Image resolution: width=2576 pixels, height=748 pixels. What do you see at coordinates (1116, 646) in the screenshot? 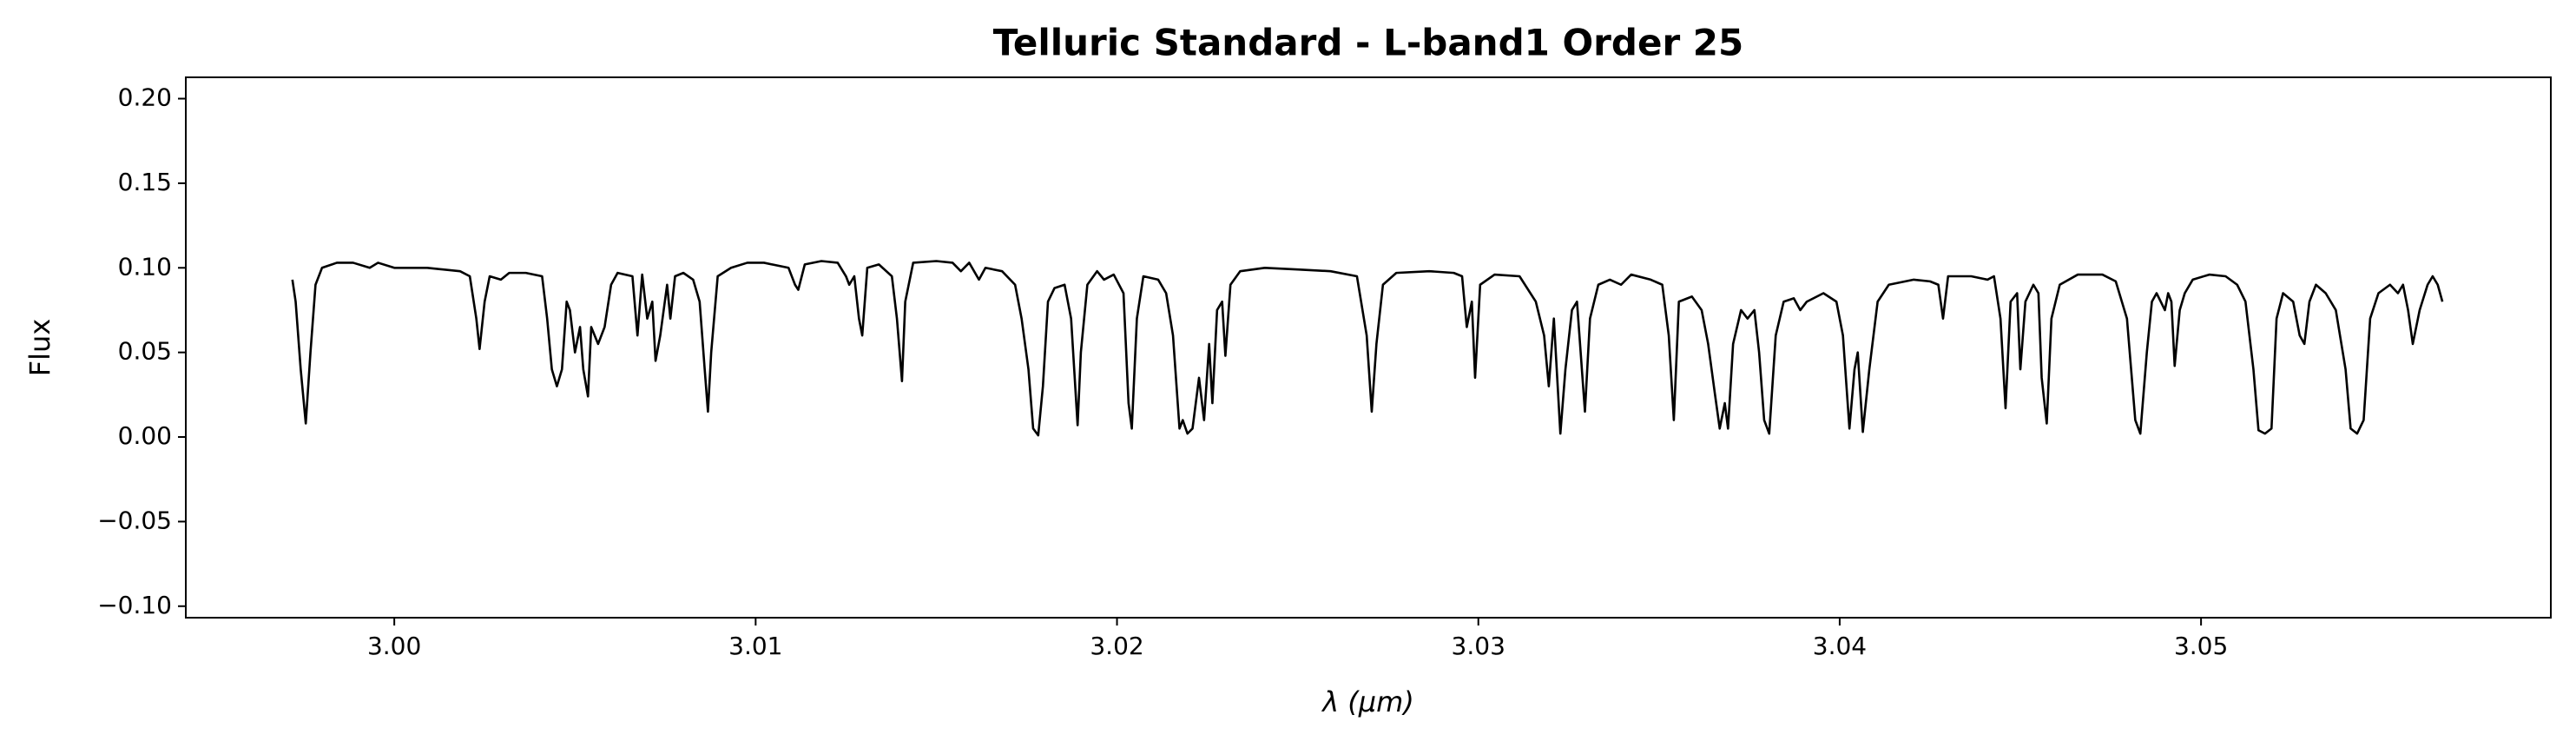
I see `x-tick-label: 3.02` at bounding box center [1116, 646].